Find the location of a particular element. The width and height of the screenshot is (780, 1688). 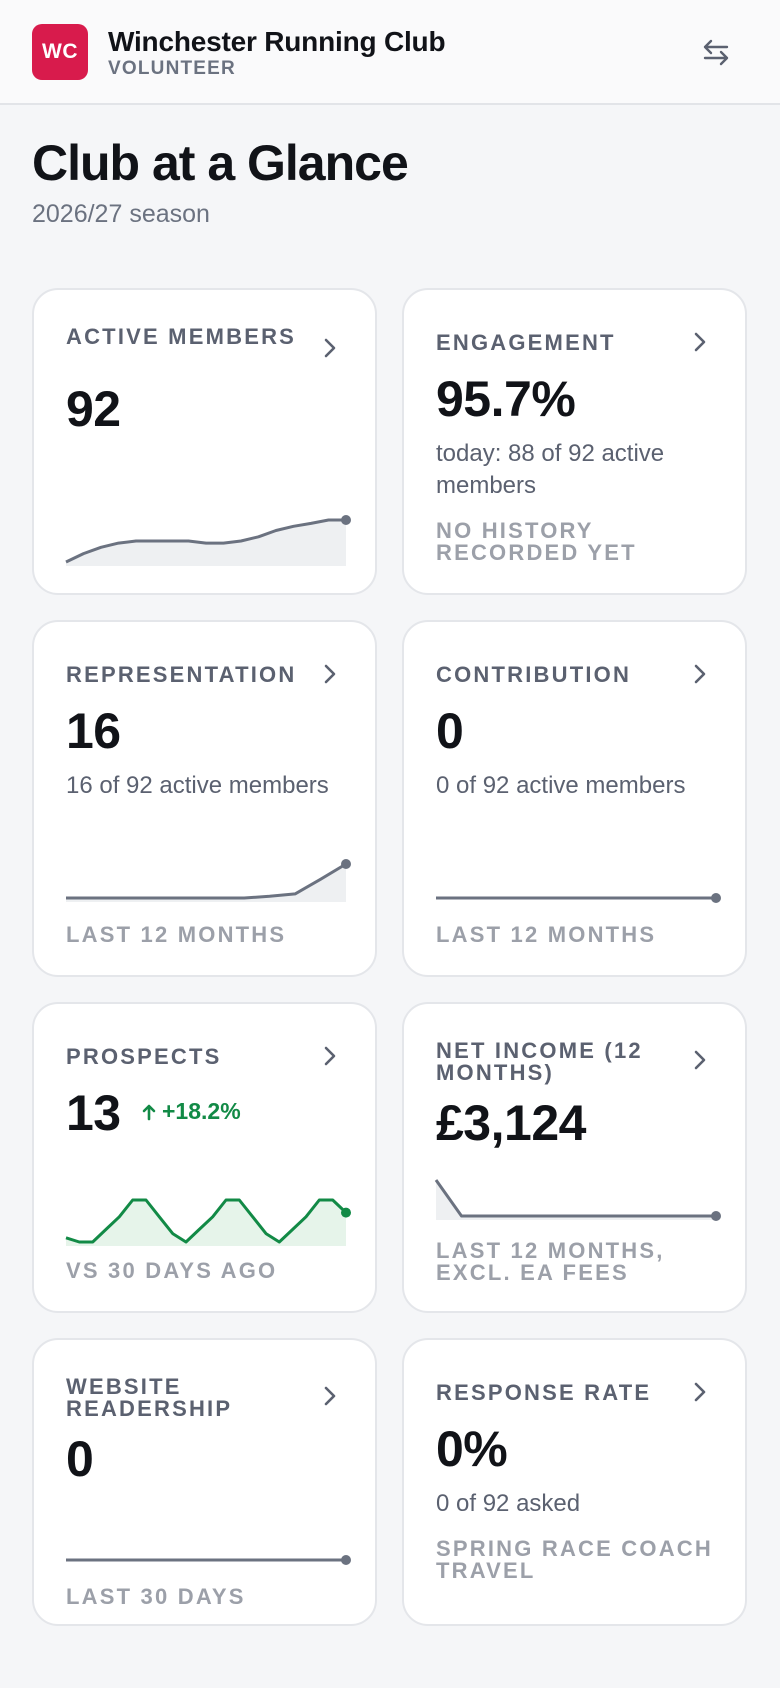

metric-footer: VS 30 DAYS AGO is located at coordinates (172, 1270).